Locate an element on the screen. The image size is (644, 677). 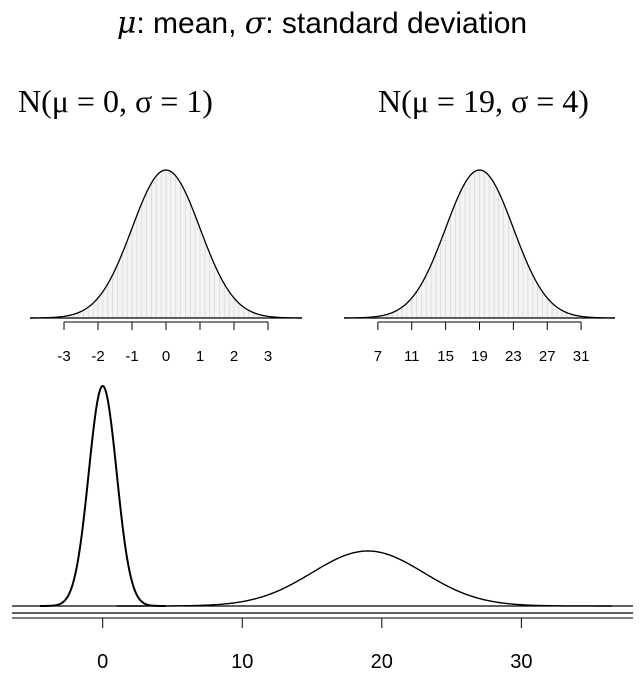
tick-label: 7 is located at coordinates (378, 356).